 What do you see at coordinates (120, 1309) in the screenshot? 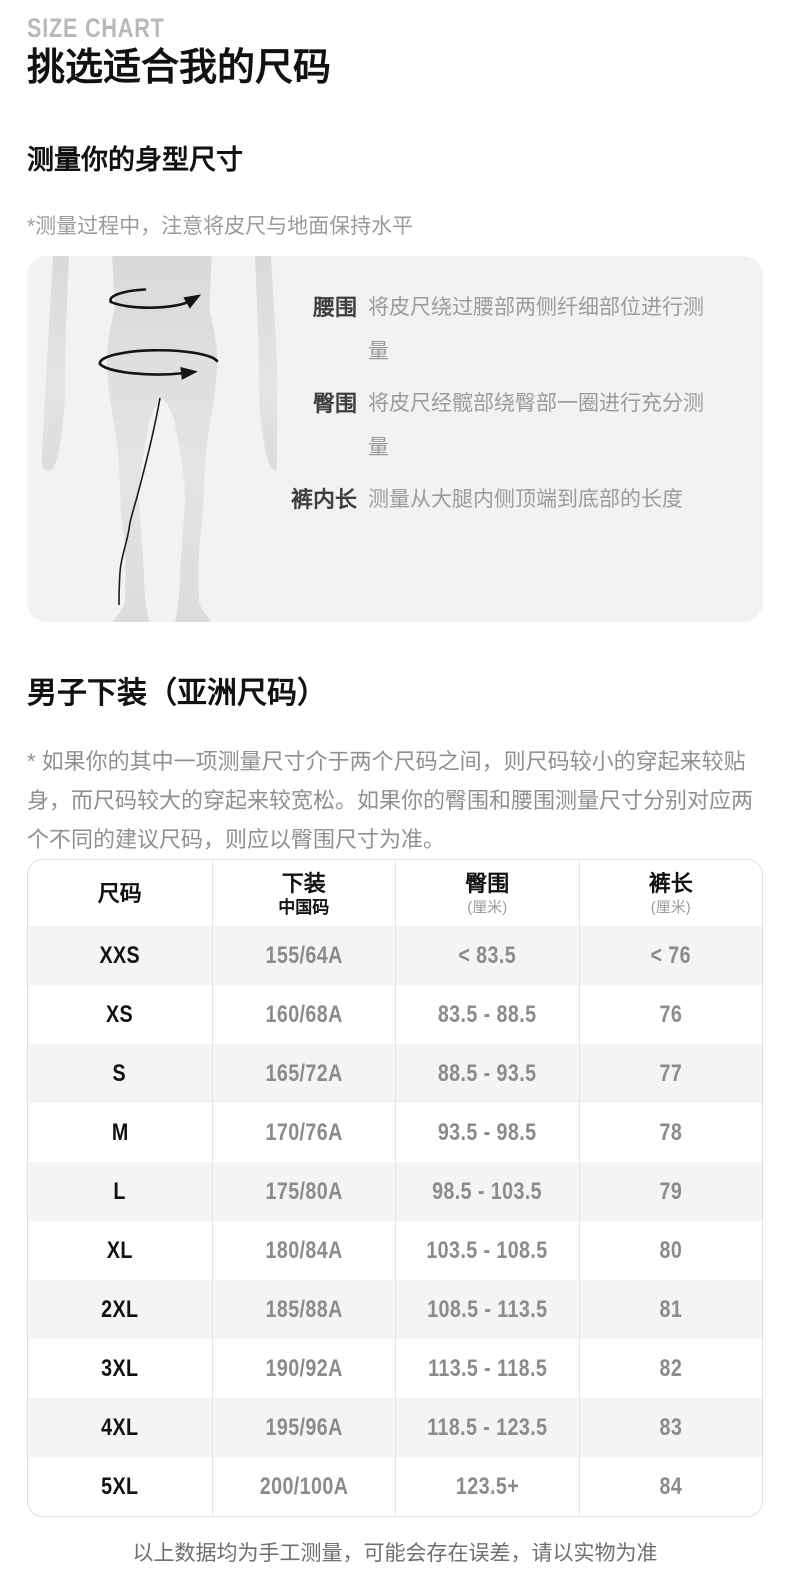
I see `size-cell: 2XL` at bounding box center [120, 1309].